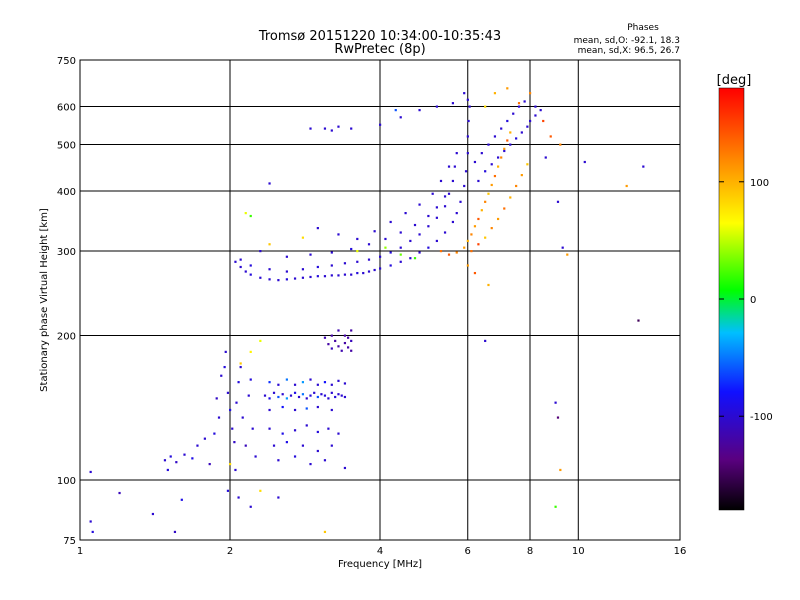  What do you see at coordinates (746, 300) in the screenshot?
I see `colorbar-ticks: 100 0 -100` at bounding box center [746, 300].